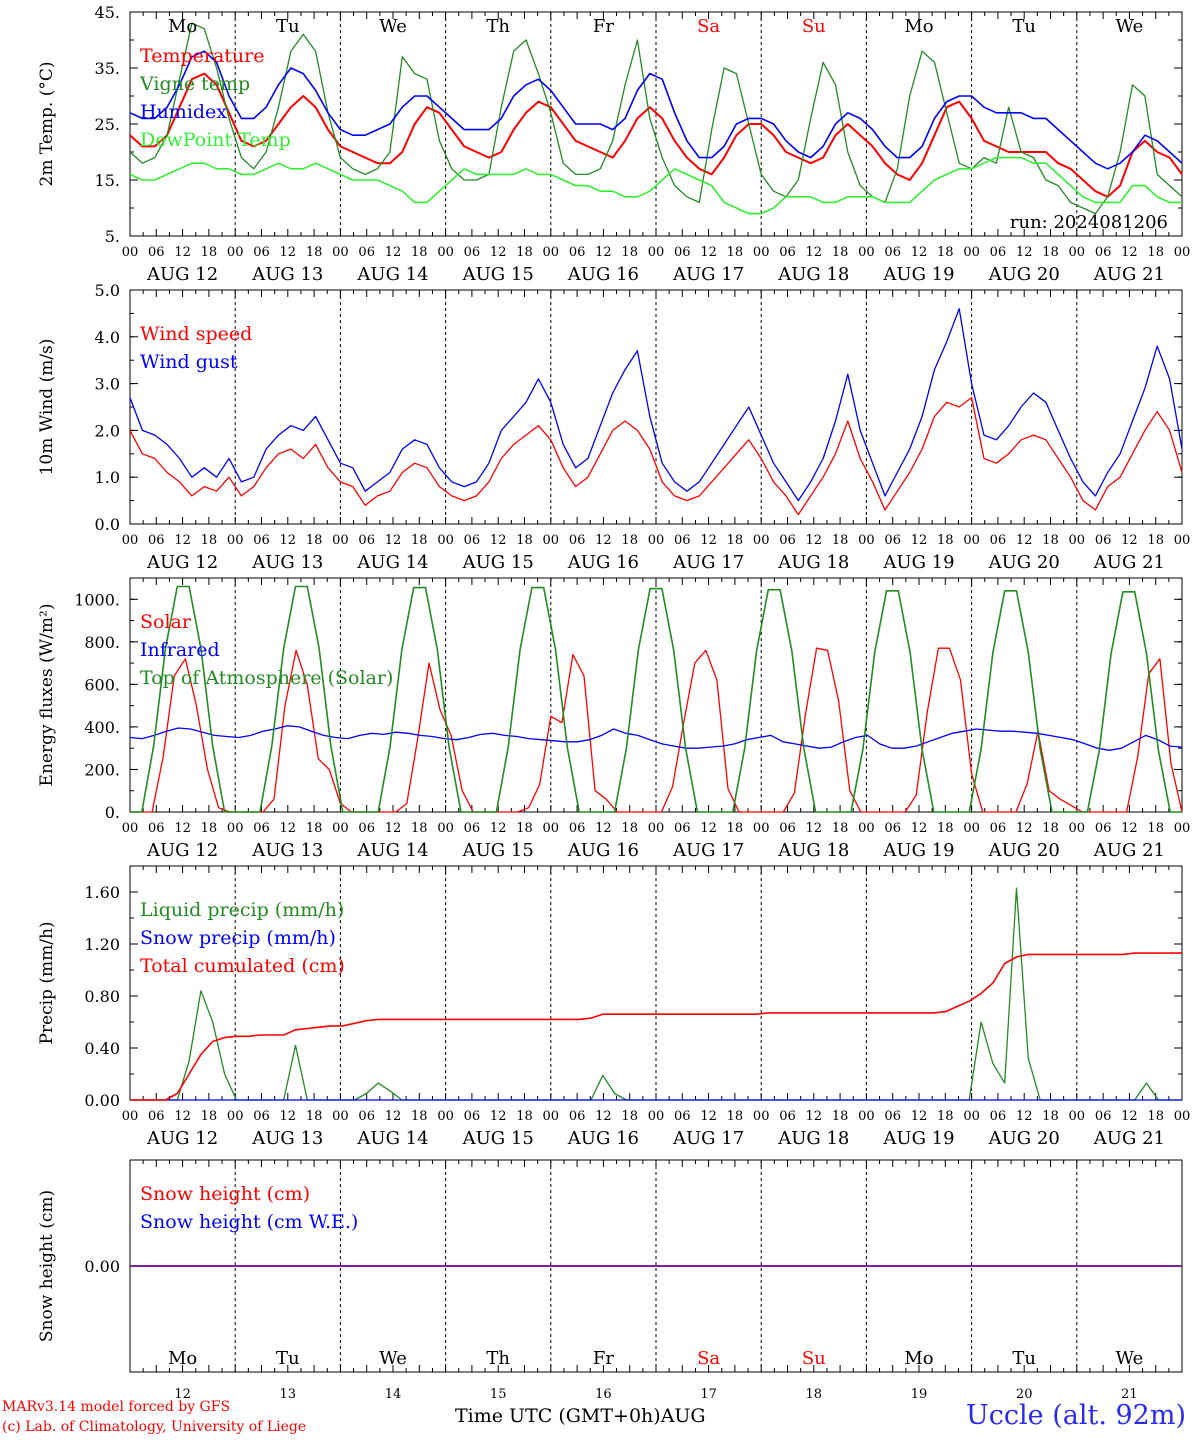  Describe the element at coordinates (107, 124) in the screenshot. I see `y-tick-label: 25.` at that location.